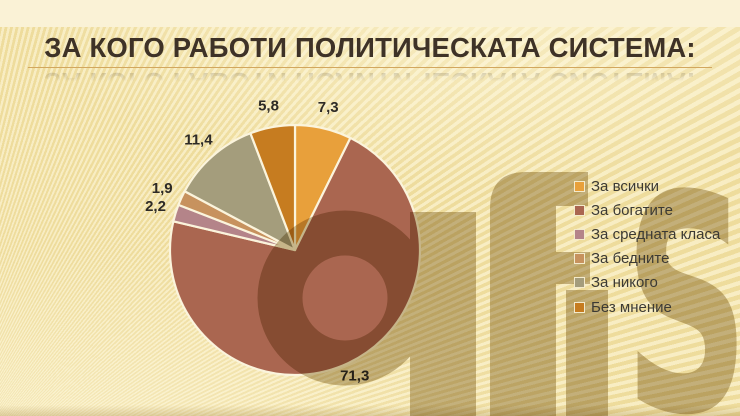  What do you see at coordinates (632, 210) in the screenshot?
I see `legend-label: За богатите` at bounding box center [632, 210].